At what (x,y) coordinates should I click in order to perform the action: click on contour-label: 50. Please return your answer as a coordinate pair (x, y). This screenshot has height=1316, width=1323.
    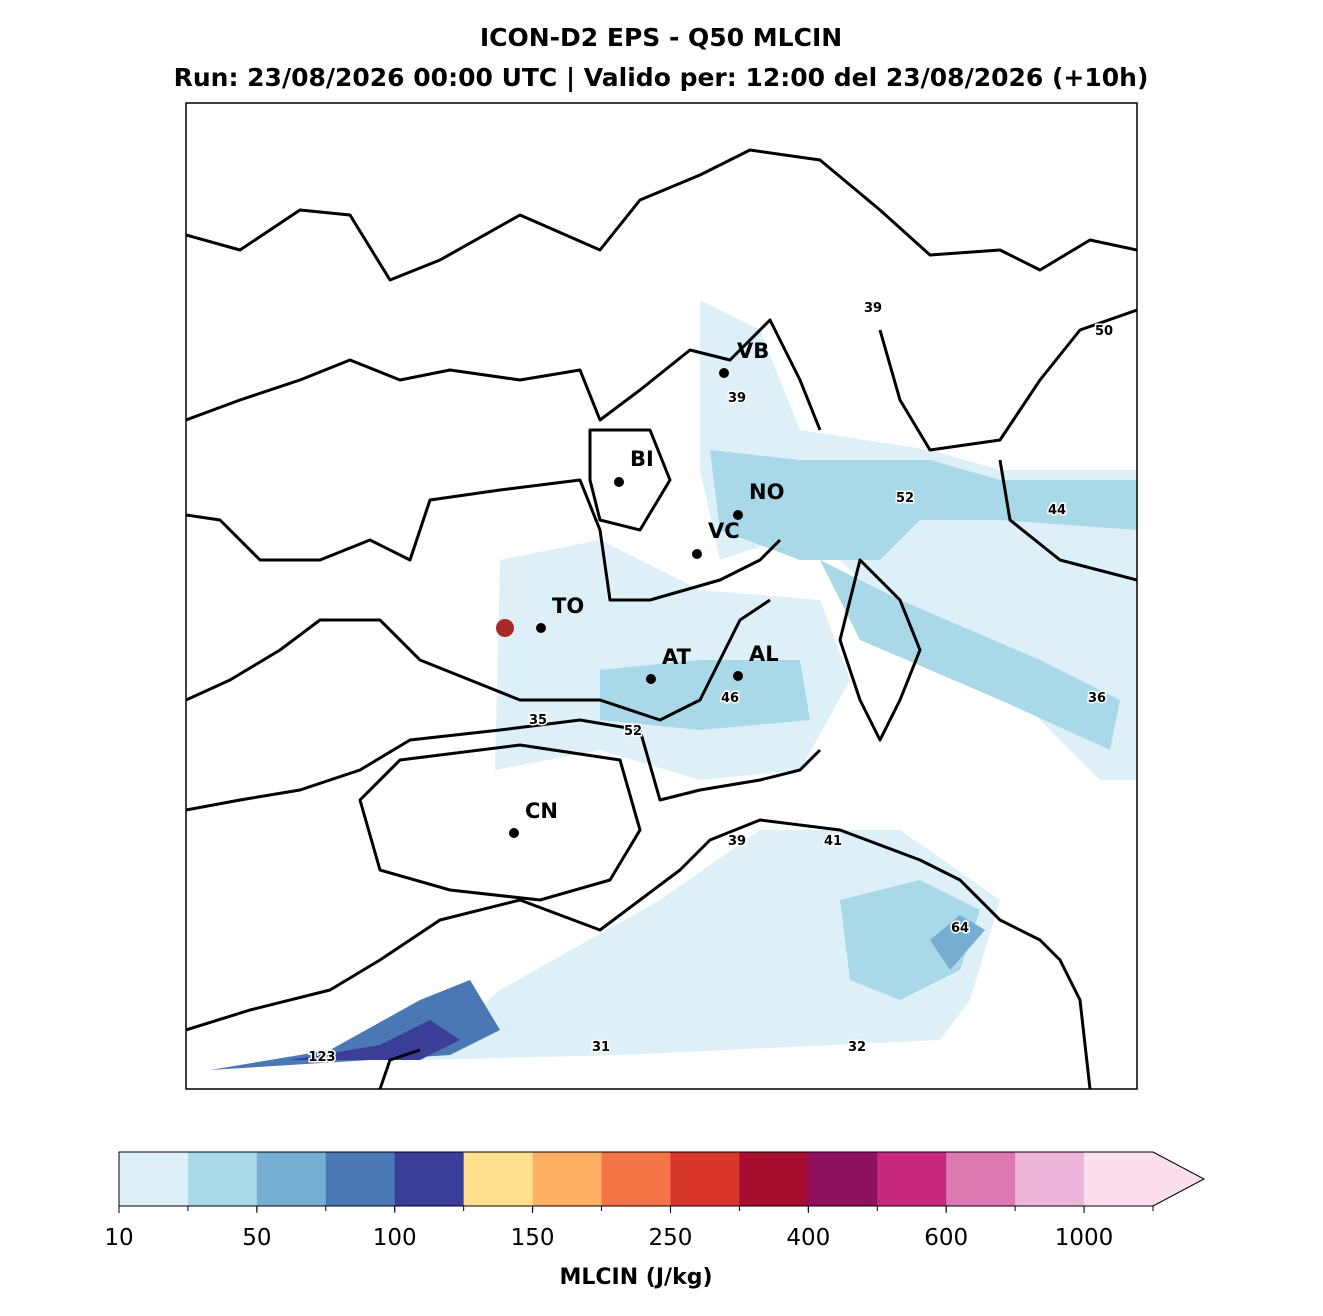
    Looking at the image, I should click on (1104, 331).